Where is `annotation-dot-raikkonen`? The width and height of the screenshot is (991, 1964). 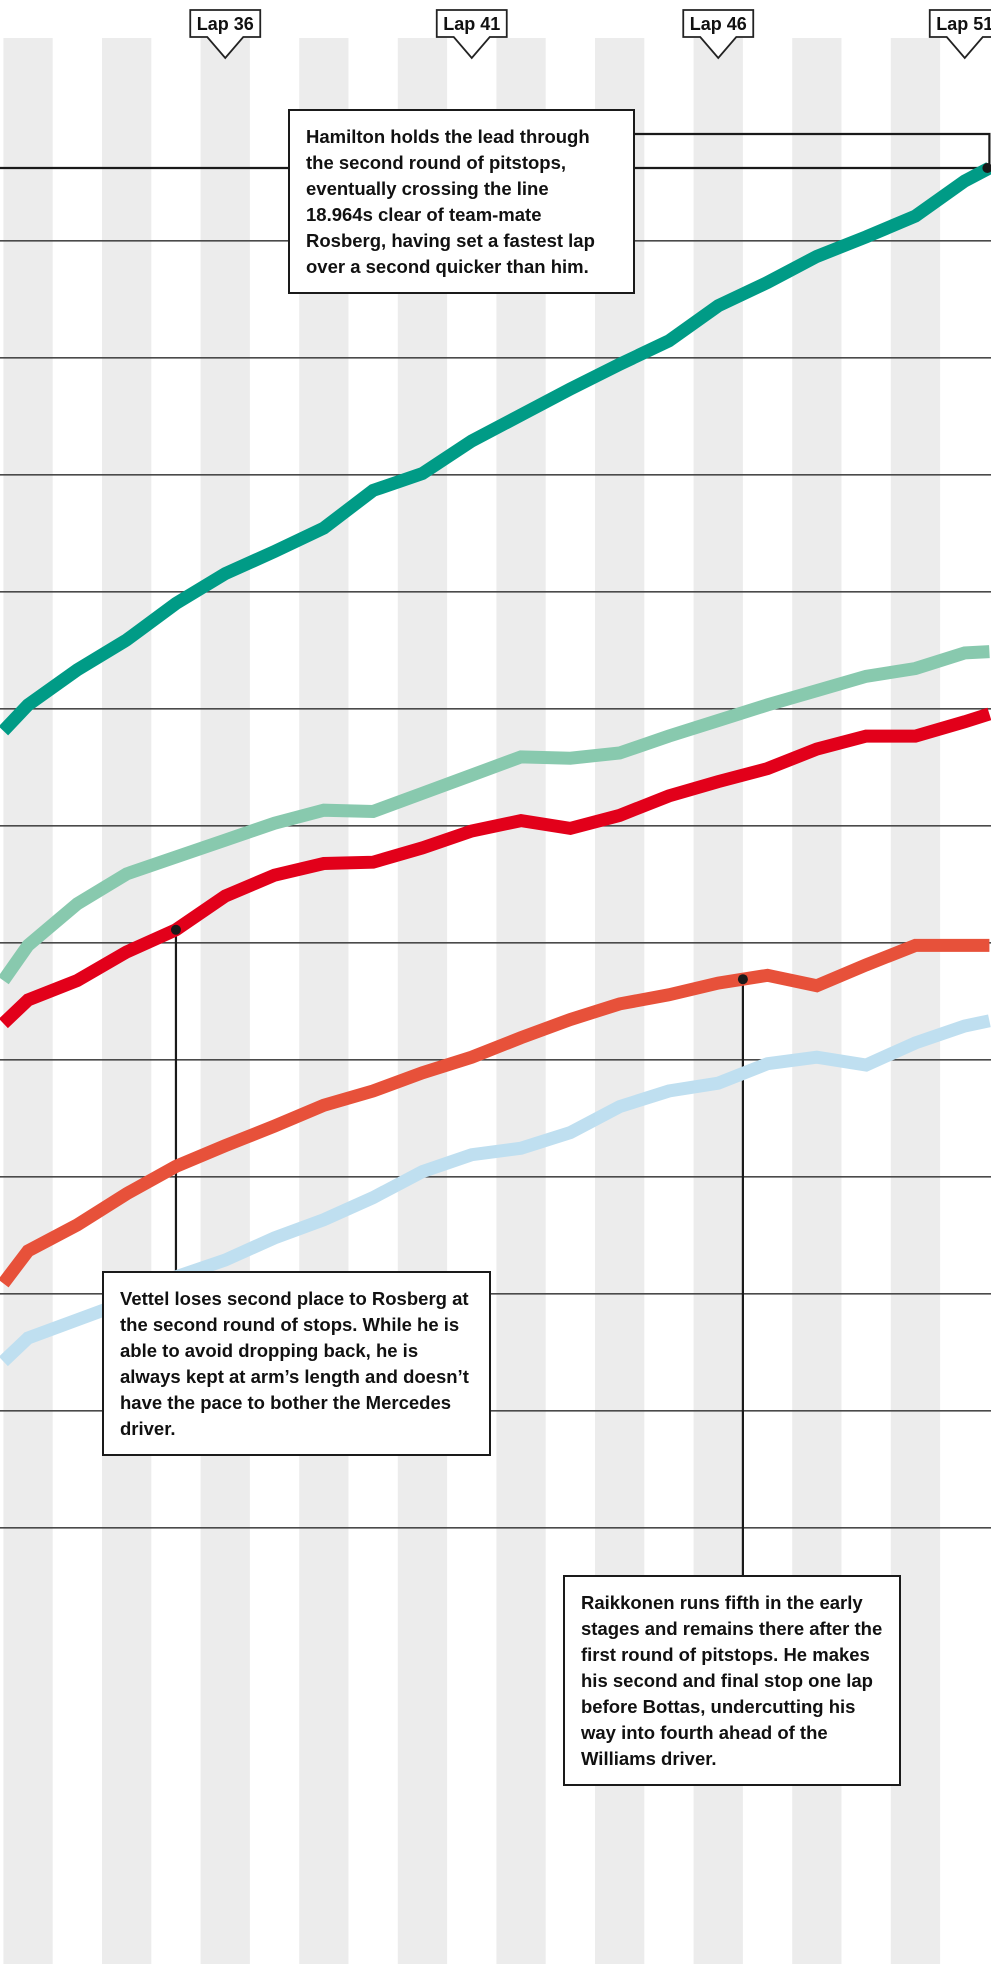 annotation-dot-raikkonen is located at coordinates (742, 979).